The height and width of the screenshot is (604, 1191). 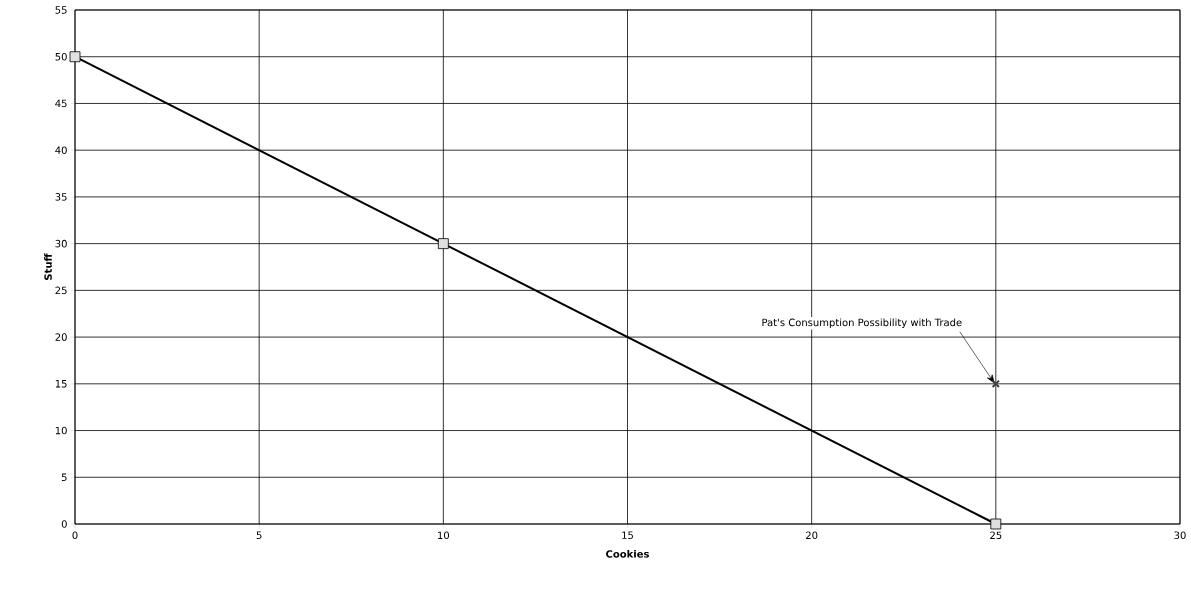 What do you see at coordinates (75, 535) in the screenshot?
I see `x-tick-label: 0` at bounding box center [75, 535].